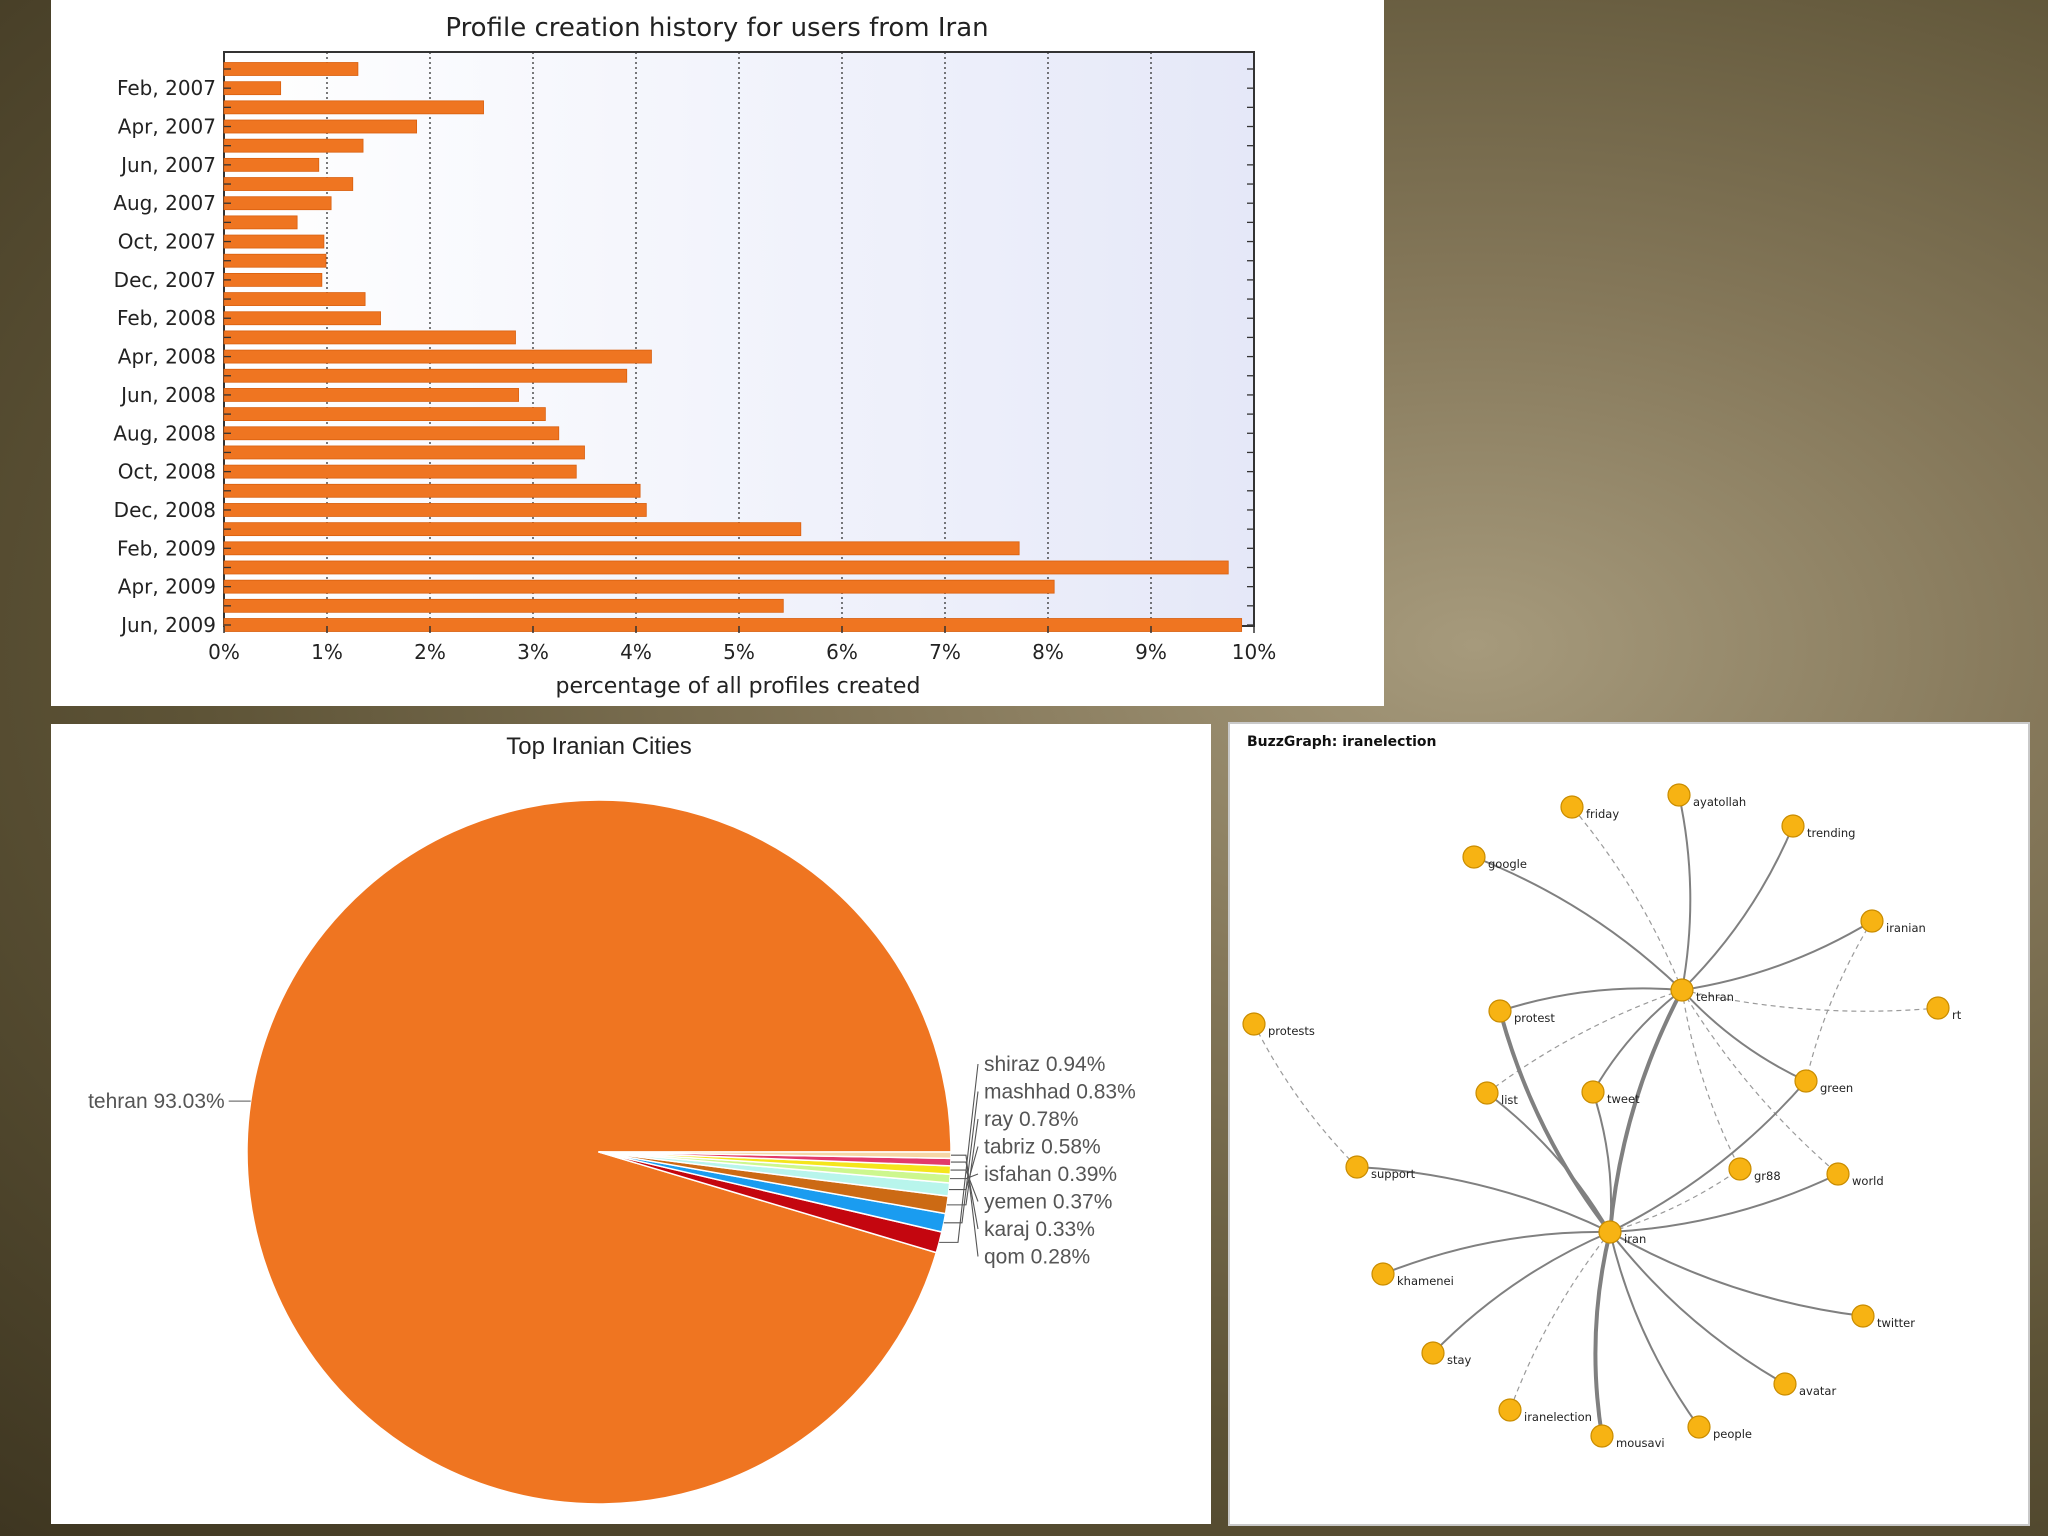  Describe the element at coordinates (1906, 928) in the screenshot. I see `graph-node-label: iranian` at that location.